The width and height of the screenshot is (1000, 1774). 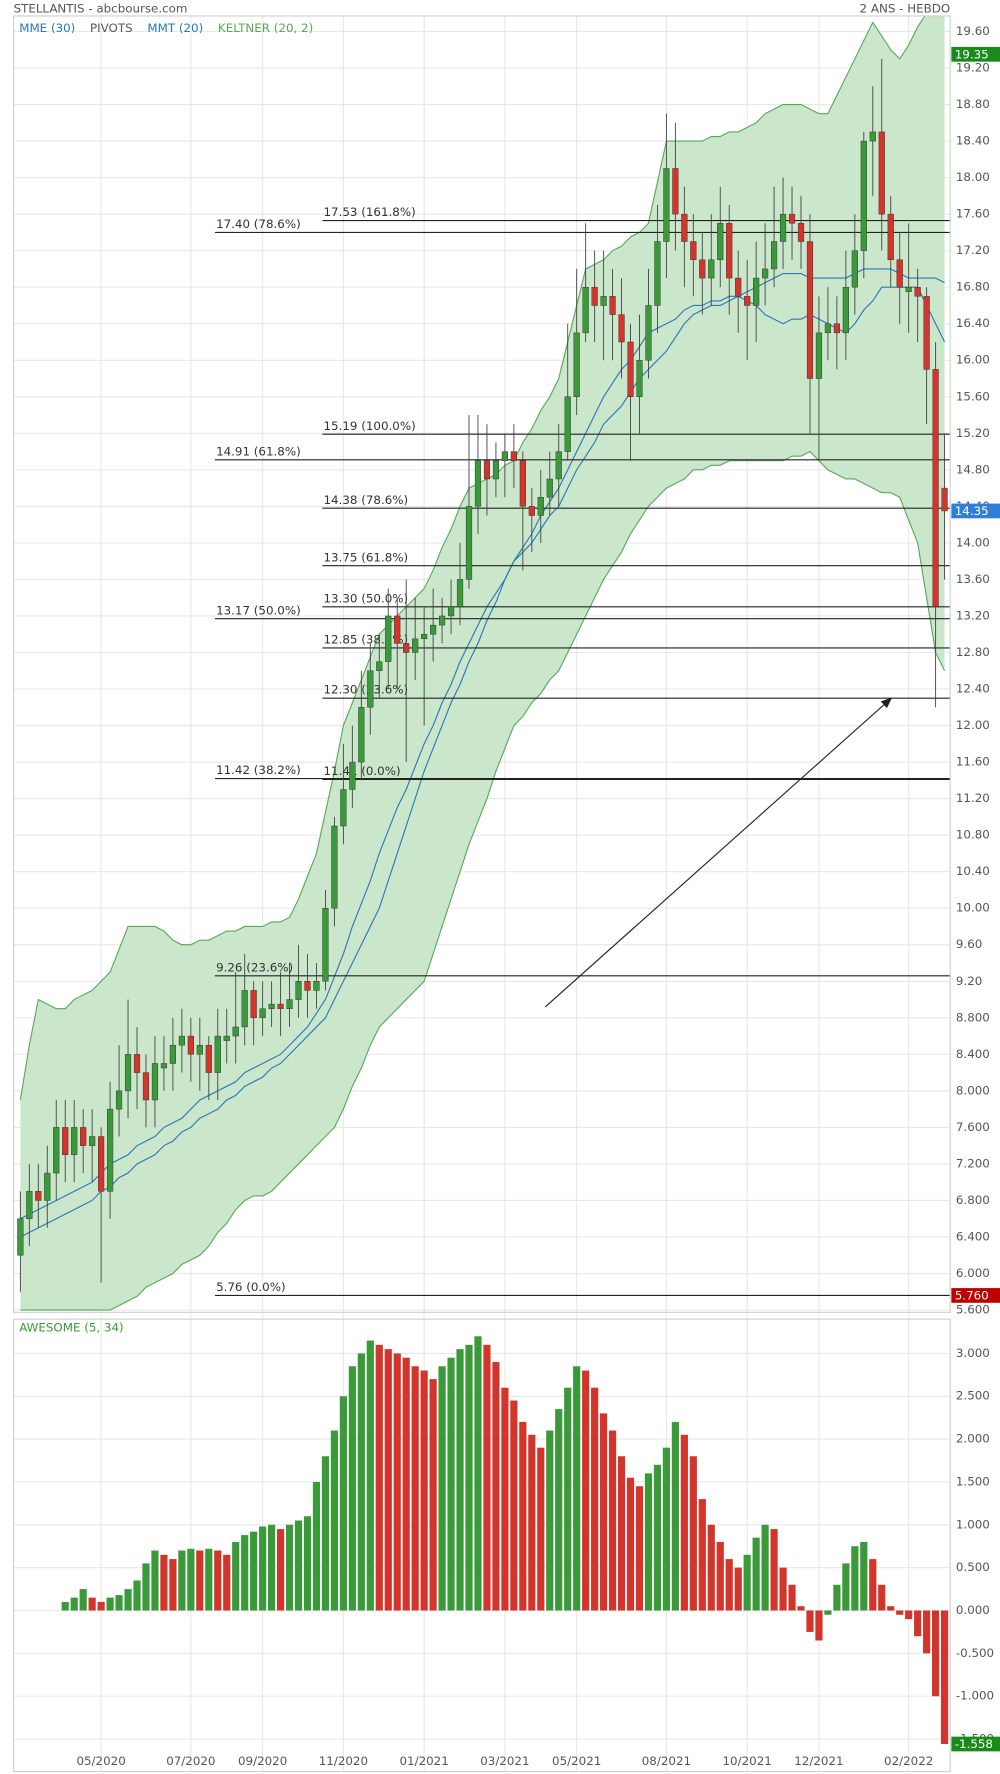 I want to click on y-tick-label: 6.800, so click(x=973, y=1200).